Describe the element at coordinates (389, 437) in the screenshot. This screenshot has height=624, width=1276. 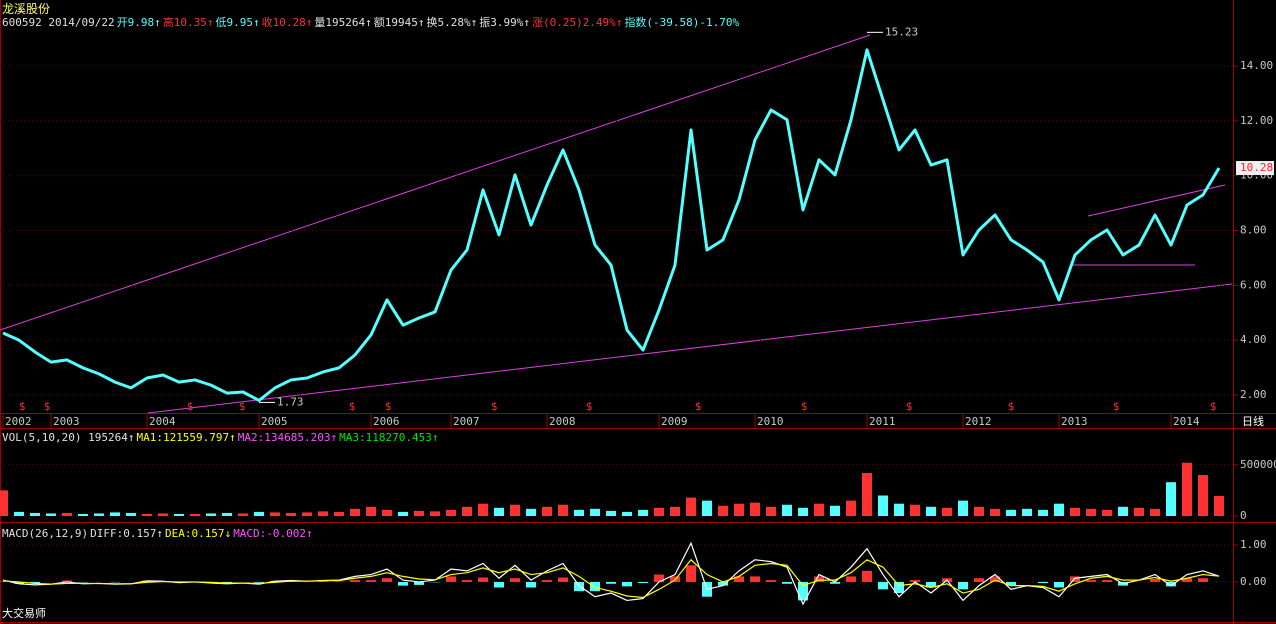
I see `legend-item: MA3:118270.453↑` at that location.